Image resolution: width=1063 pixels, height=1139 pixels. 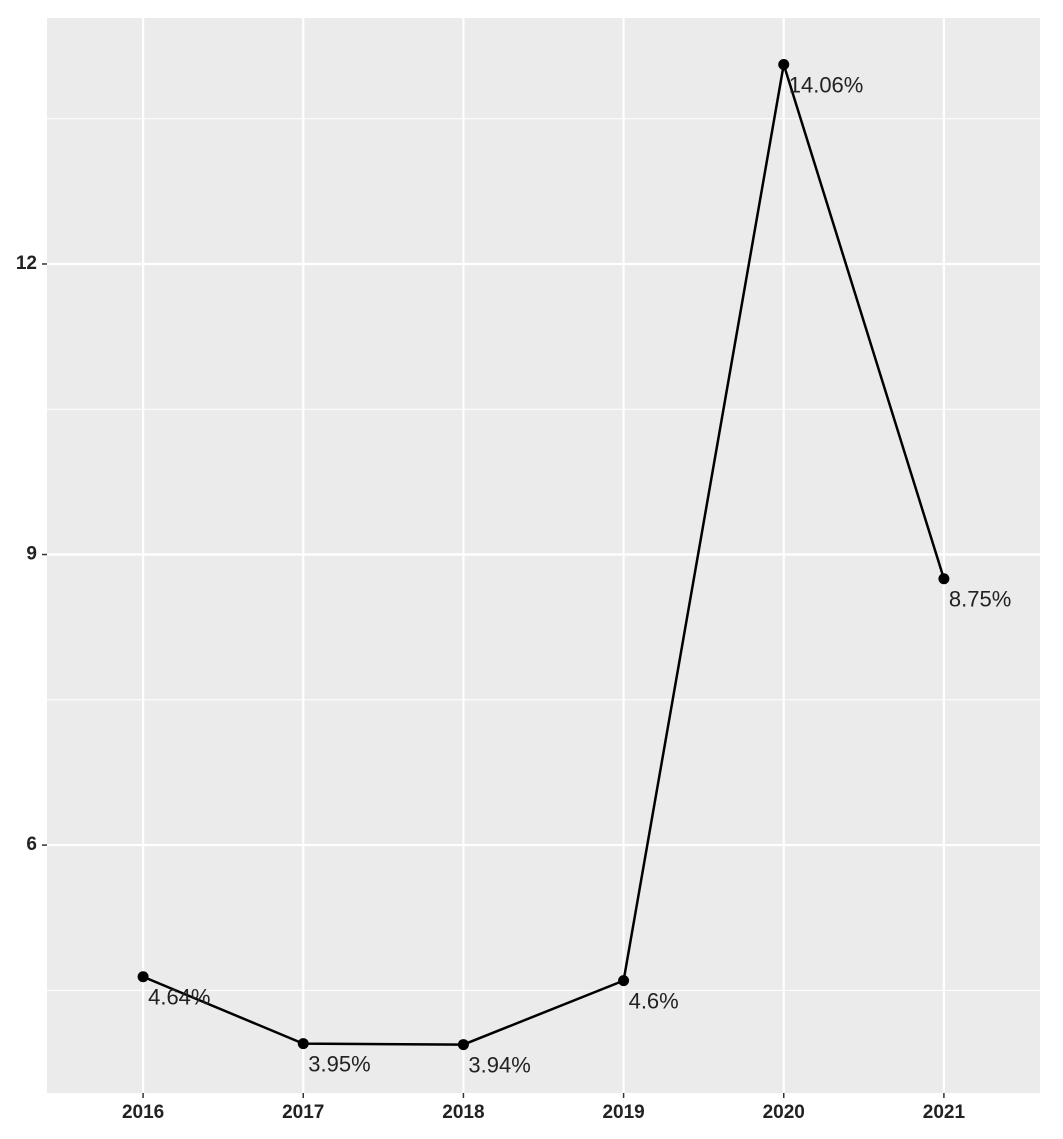 I want to click on y-tick-label: 6, so click(x=31, y=844).